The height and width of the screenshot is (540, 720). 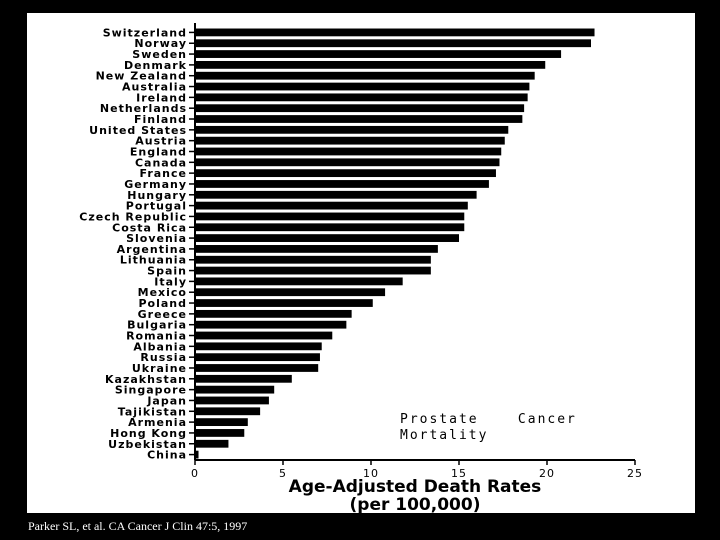 What do you see at coordinates (235, 389) in the screenshot?
I see `bar-singapore` at bounding box center [235, 389].